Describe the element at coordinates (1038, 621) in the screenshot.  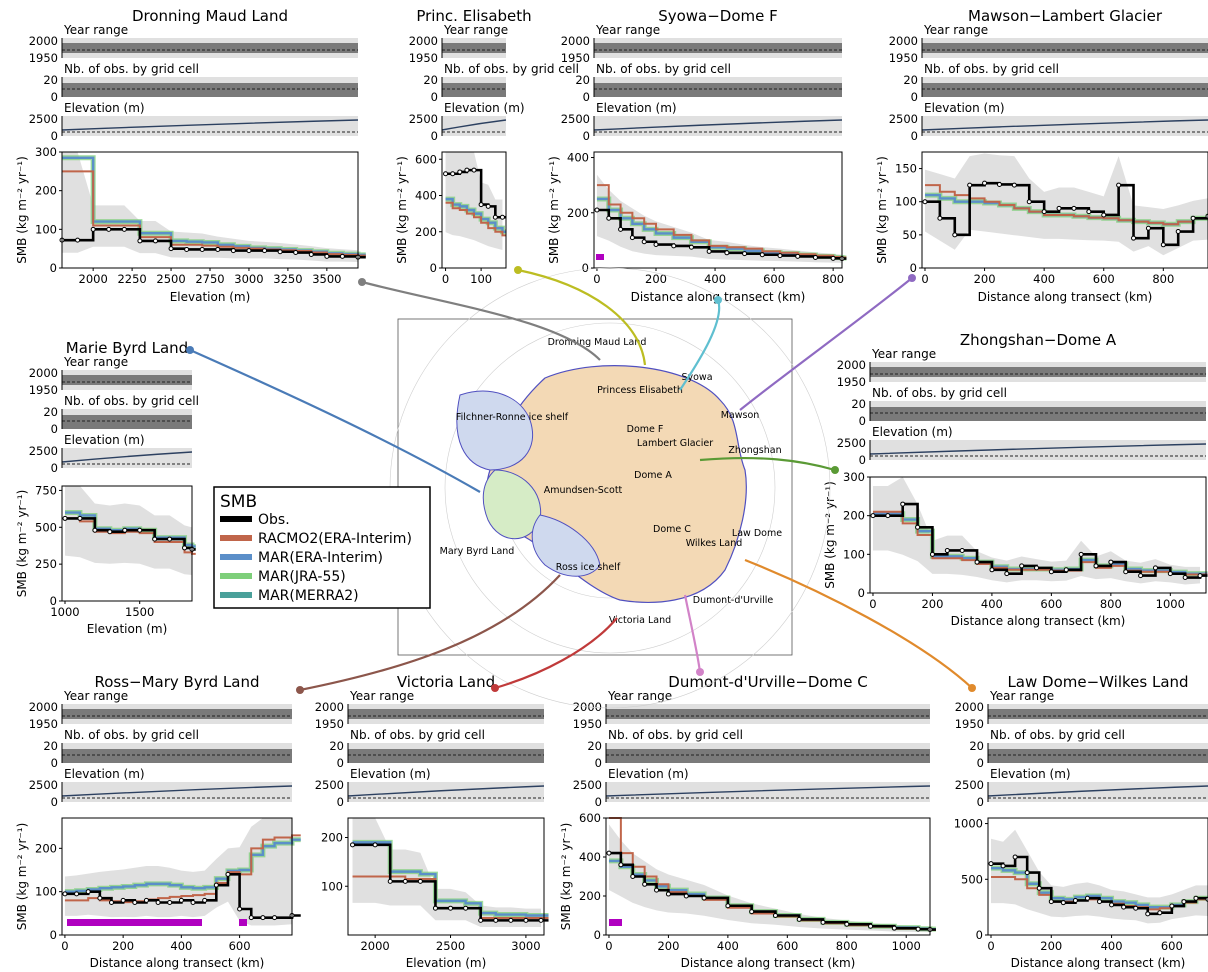
I see `x-axis-label: Distance along transect (km)` at that location.